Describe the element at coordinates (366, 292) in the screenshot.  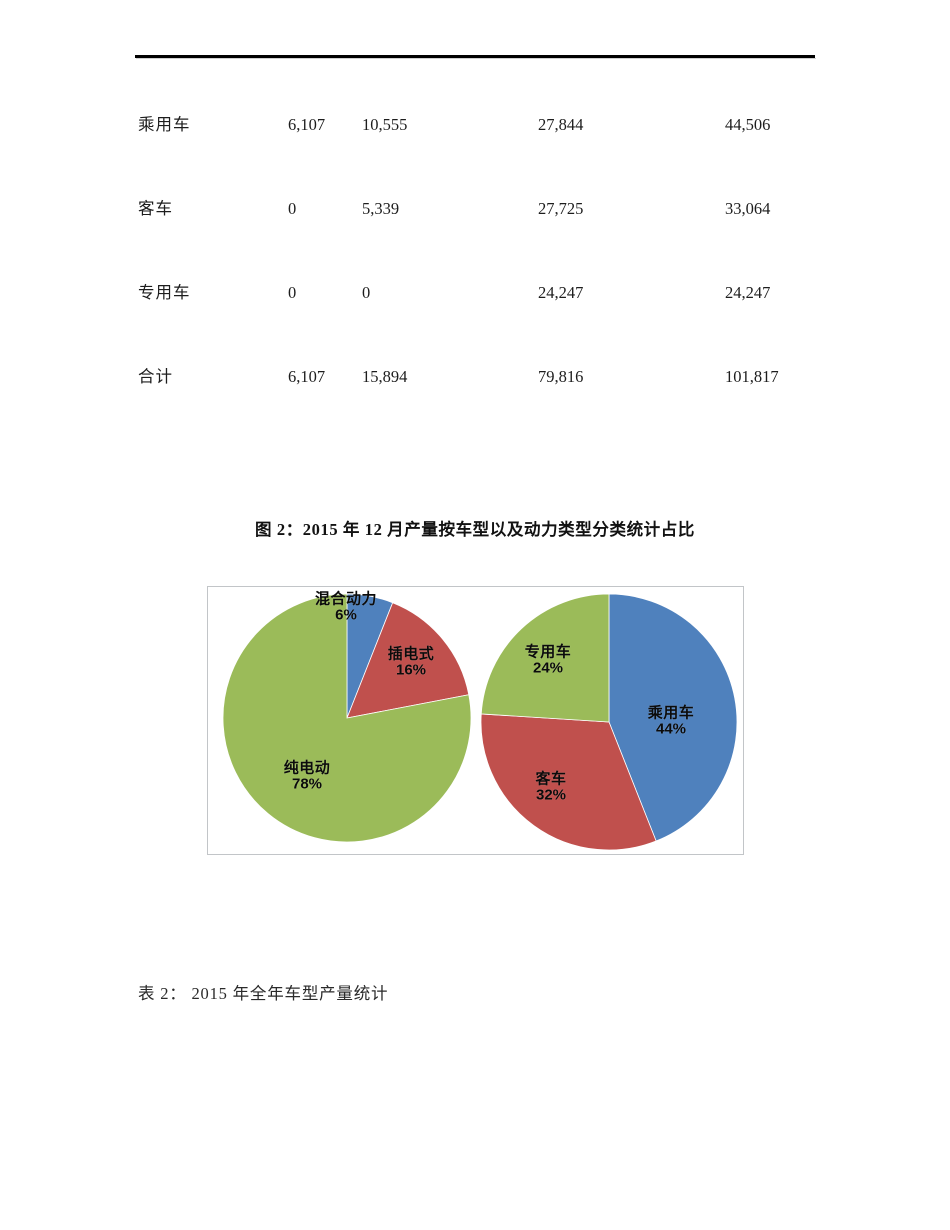
I see `row-value-plugin: 0` at that location.